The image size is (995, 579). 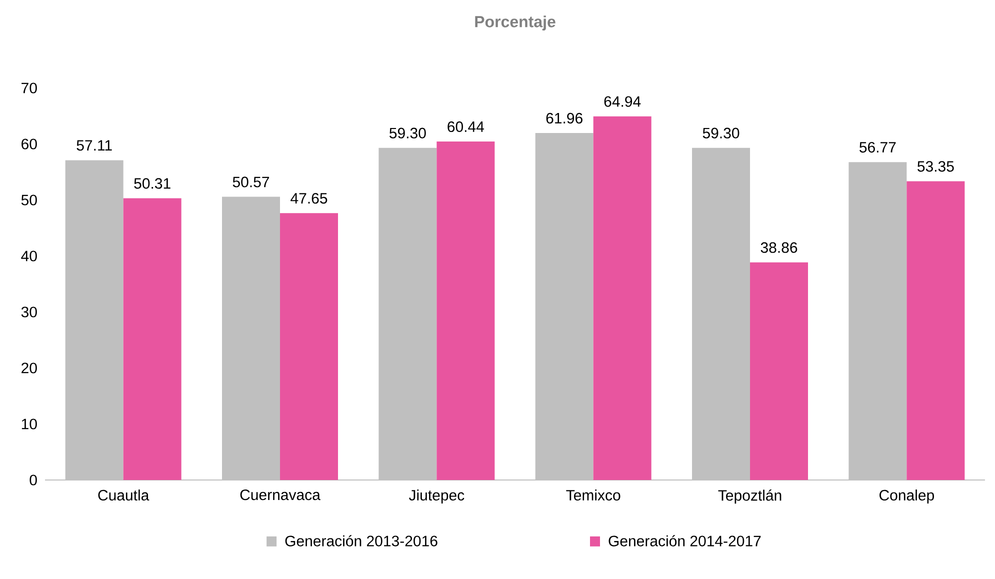 I want to click on data-label: 60.44, so click(x=466, y=126).